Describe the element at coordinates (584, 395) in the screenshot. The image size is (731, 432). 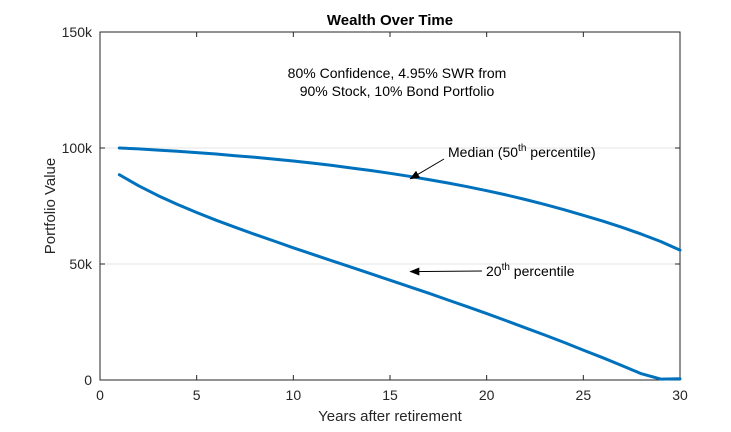
I see `x-tick-label: 25` at that location.